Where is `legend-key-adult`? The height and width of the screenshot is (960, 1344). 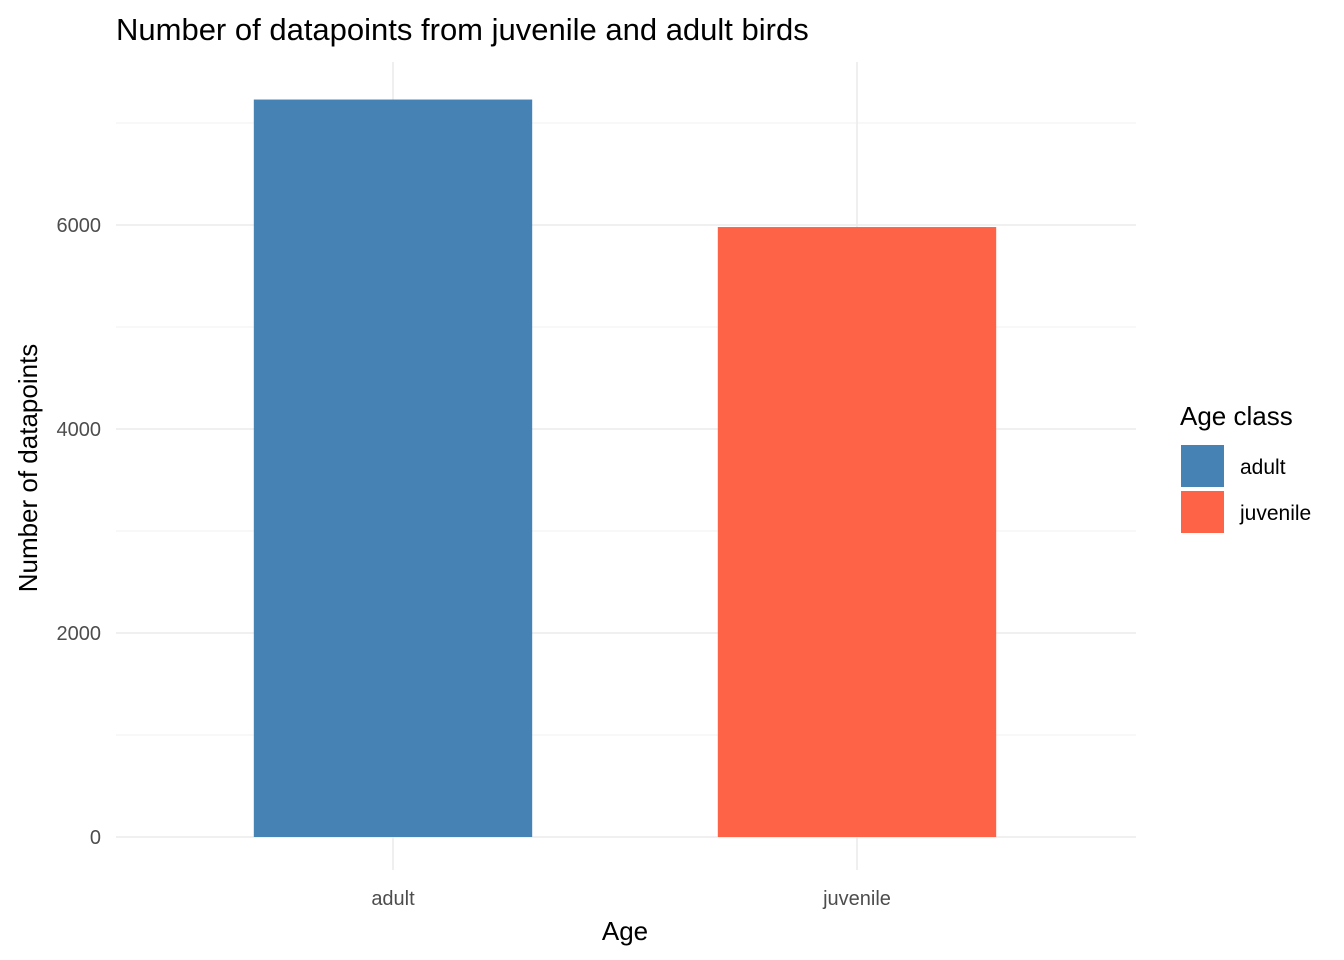 legend-key-adult is located at coordinates (1202, 466).